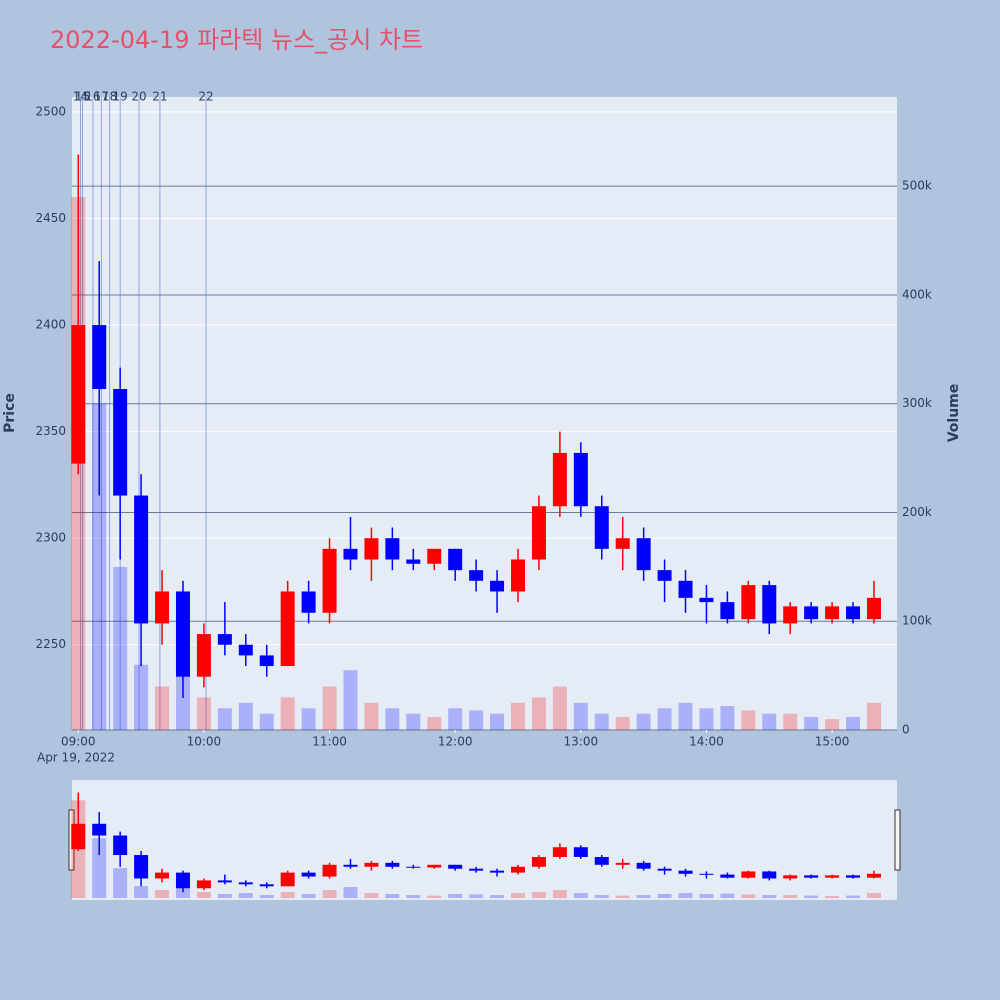 This screenshot has width=1000, height=1000. What do you see at coordinates (109, 97) in the screenshot?
I see `news-label: 18` at bounding box center [109, 97].